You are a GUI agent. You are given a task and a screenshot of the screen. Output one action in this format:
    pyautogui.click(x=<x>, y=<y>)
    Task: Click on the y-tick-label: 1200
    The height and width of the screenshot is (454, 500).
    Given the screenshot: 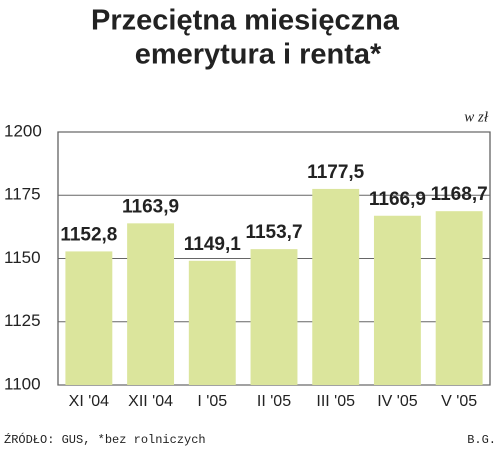 What is the action you would take?
    pyautogui.click(x=23, y=130)
    